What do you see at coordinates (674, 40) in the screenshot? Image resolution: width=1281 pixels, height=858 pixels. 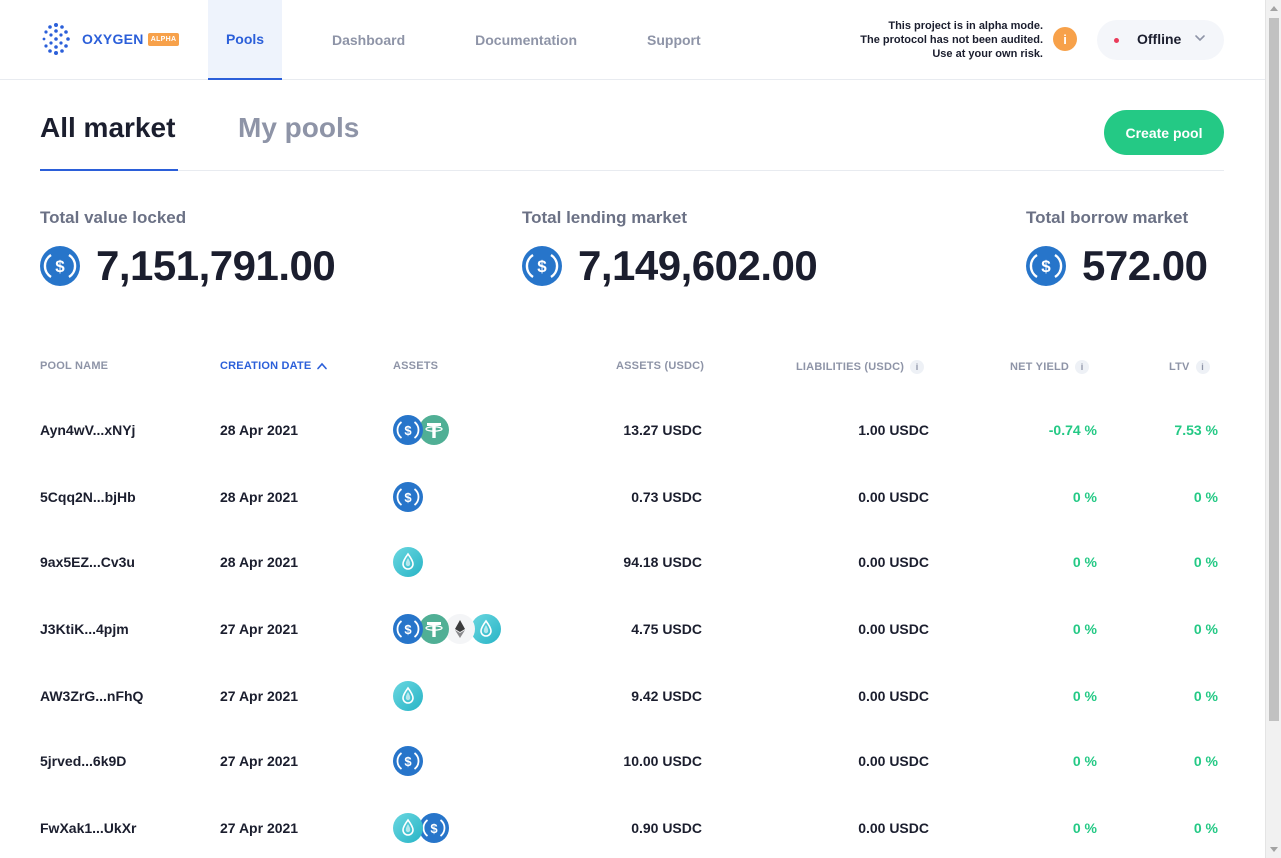 I see `nav-support: Support` at bounding box center [674, 40].